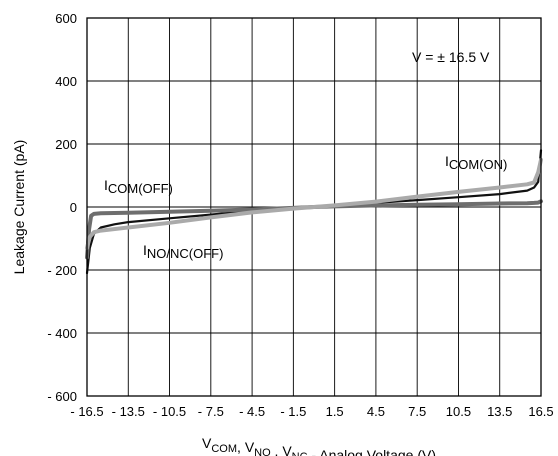  Describe the element at coordinates (169, 411) in the screenshot. I see `x-tick-label: - 10.5` at that location.